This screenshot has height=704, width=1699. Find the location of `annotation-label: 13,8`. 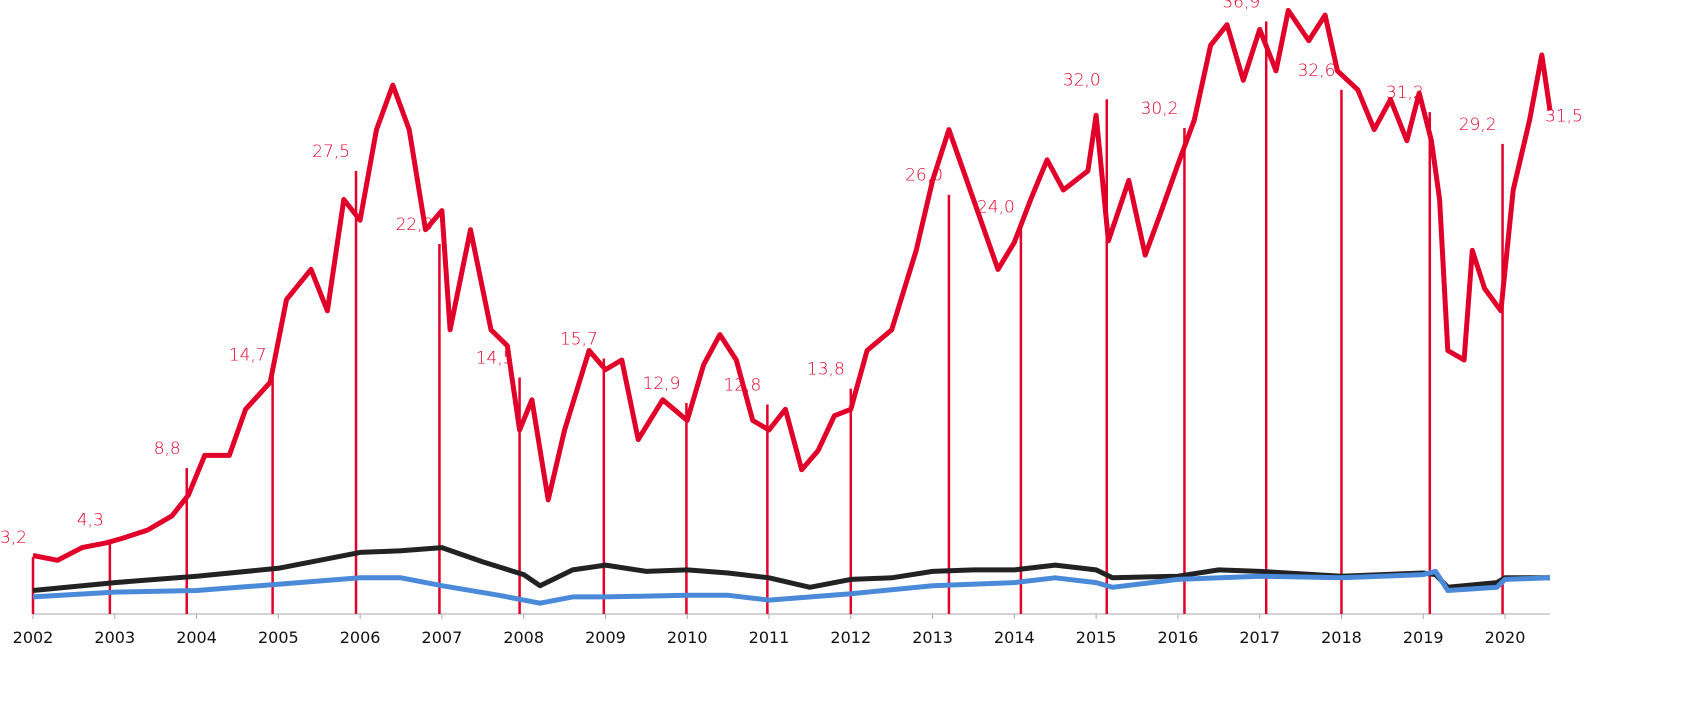

annotation-label: 13,8 is located at coordinates (826, 370).